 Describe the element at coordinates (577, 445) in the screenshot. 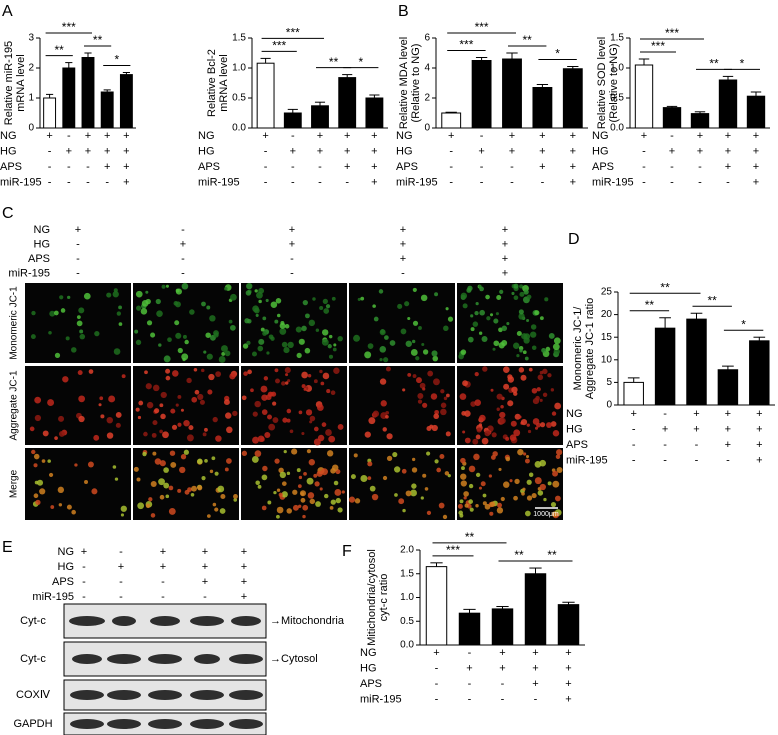

I see `condition-label: APS` at that location.